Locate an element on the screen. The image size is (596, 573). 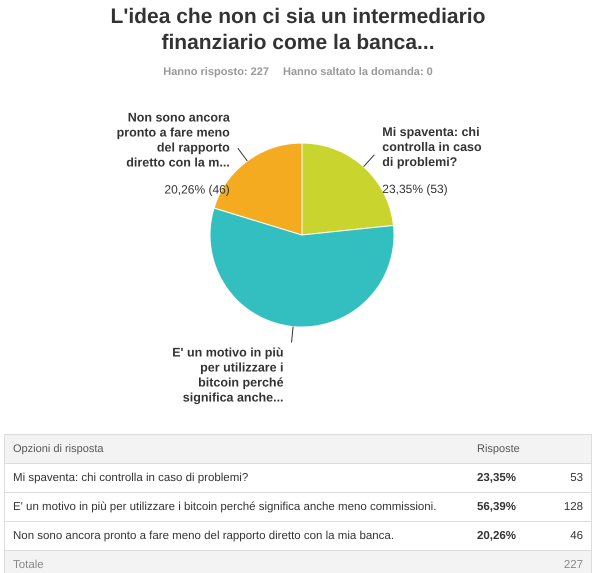
text: 128 is located at coordinates (563, 507).